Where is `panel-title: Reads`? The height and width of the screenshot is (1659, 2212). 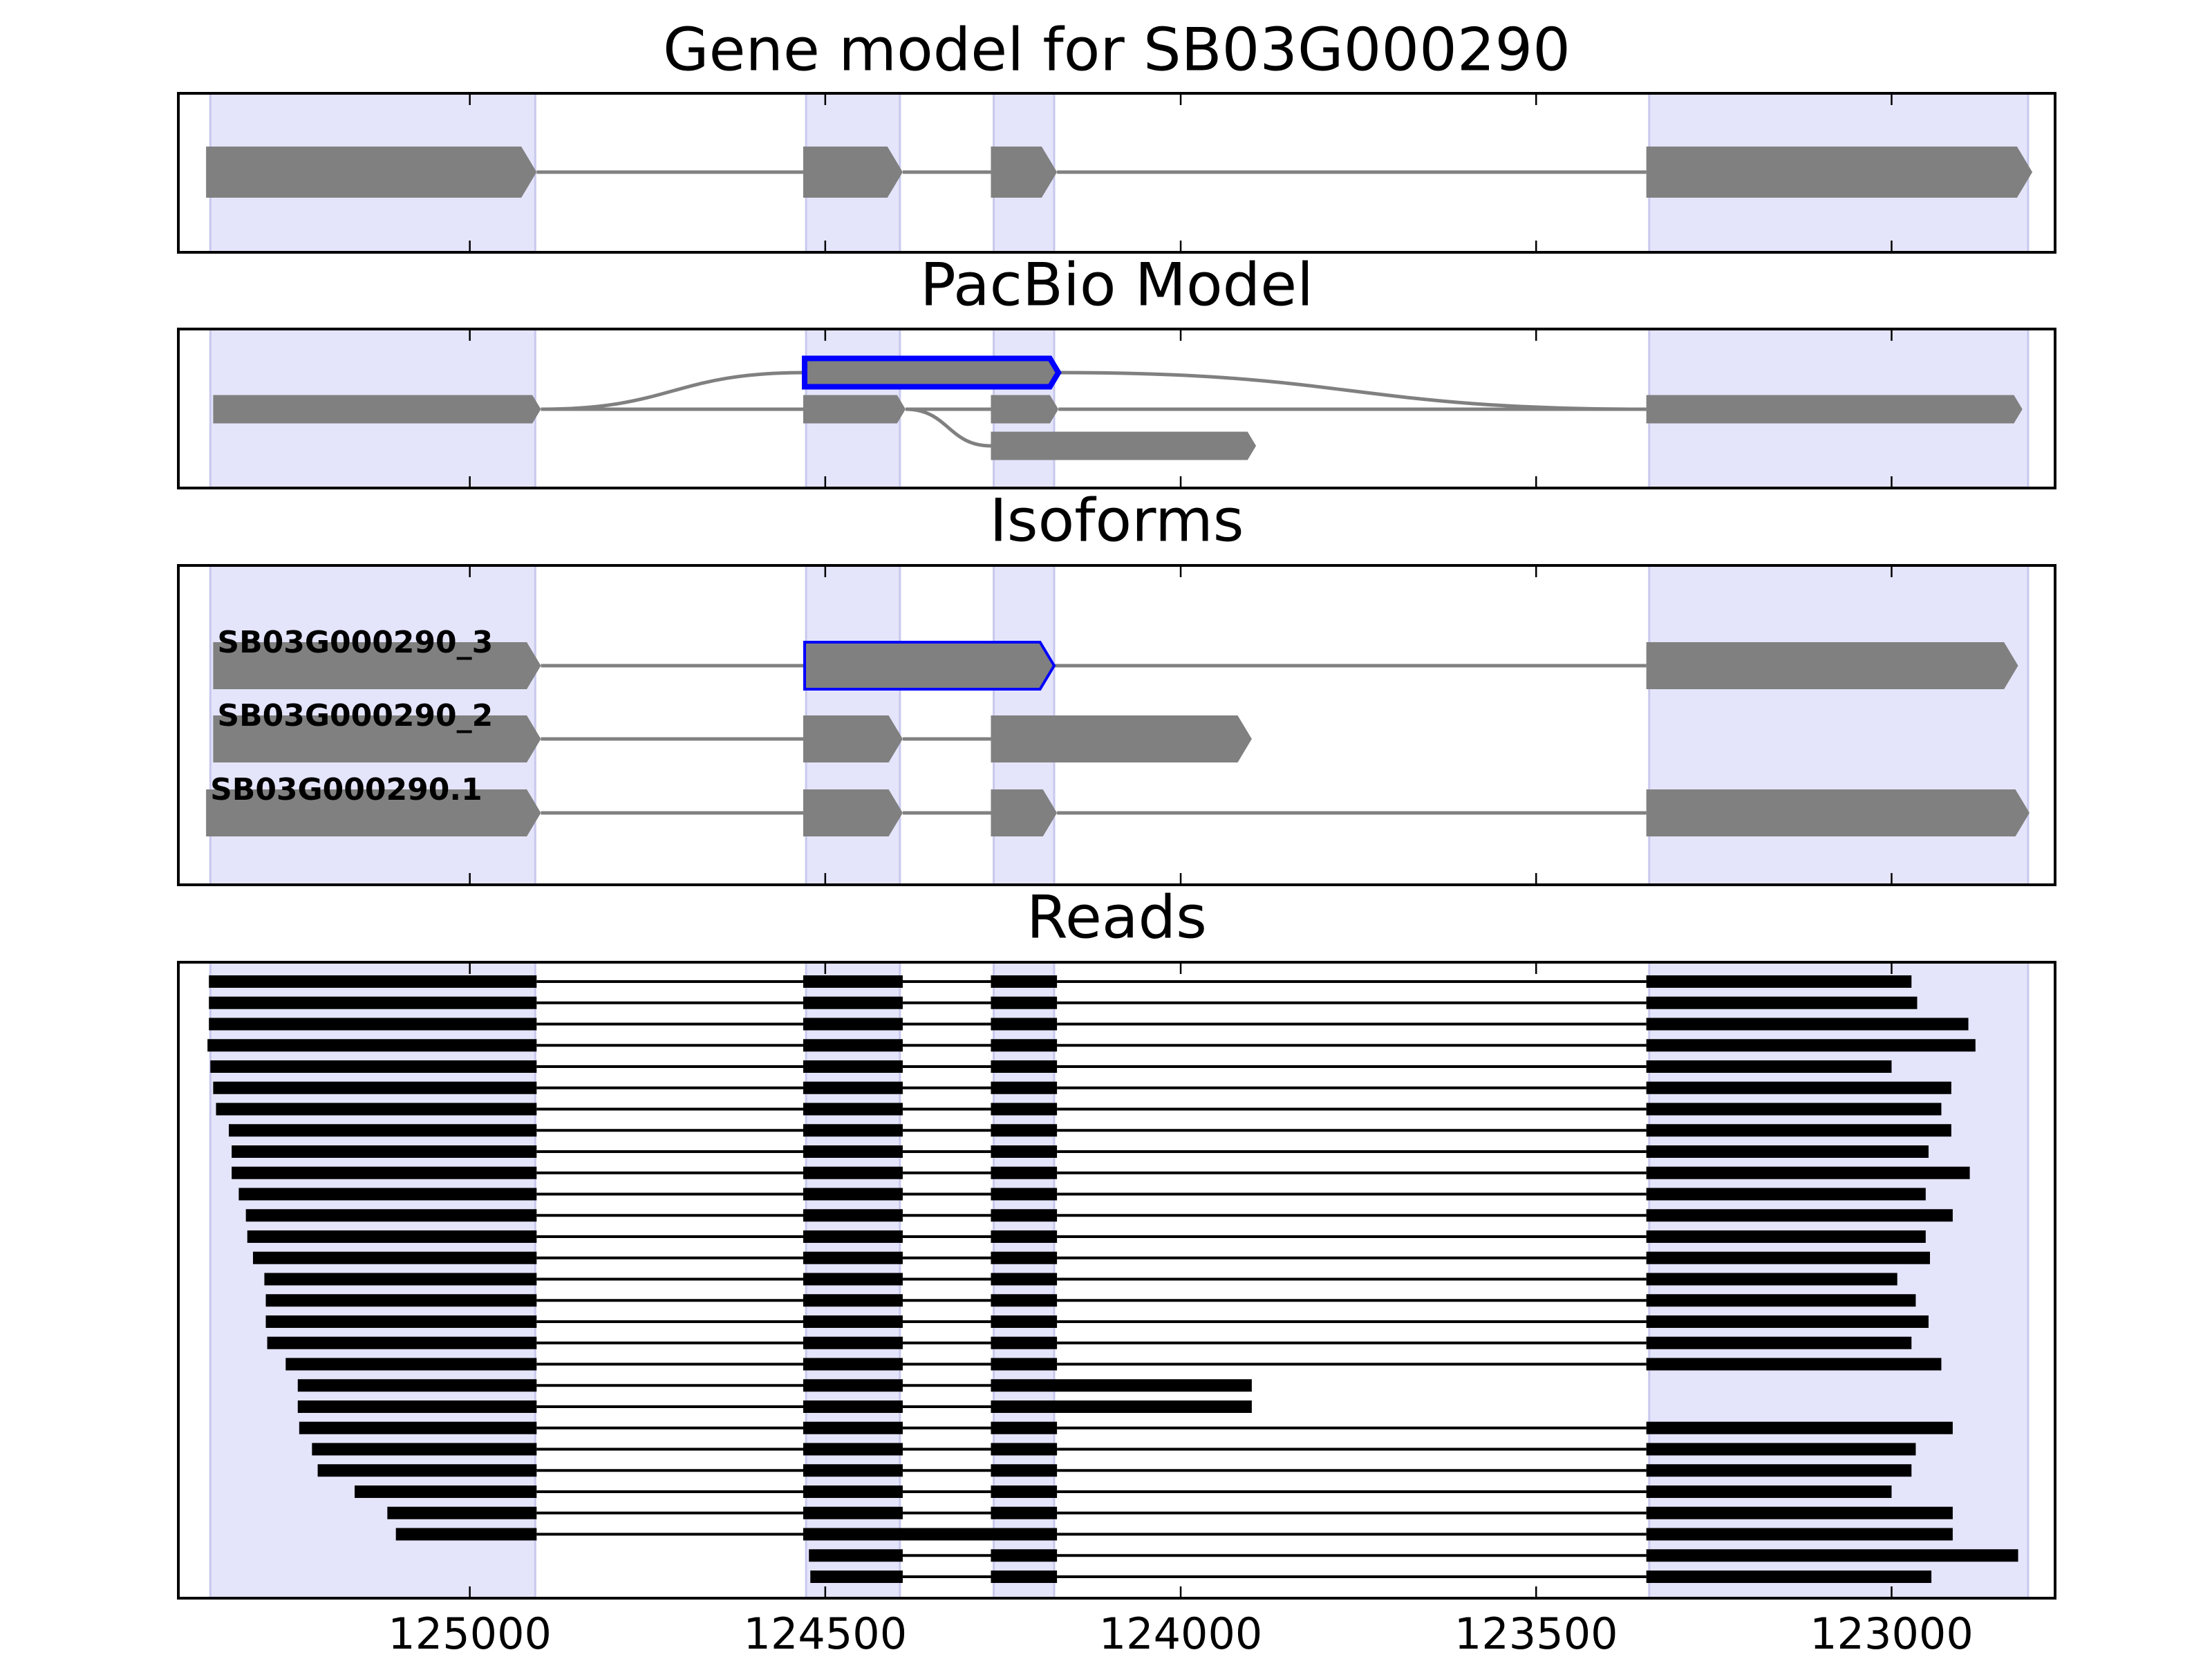 panel-title: Reads is located at coordinates (1117, 917).